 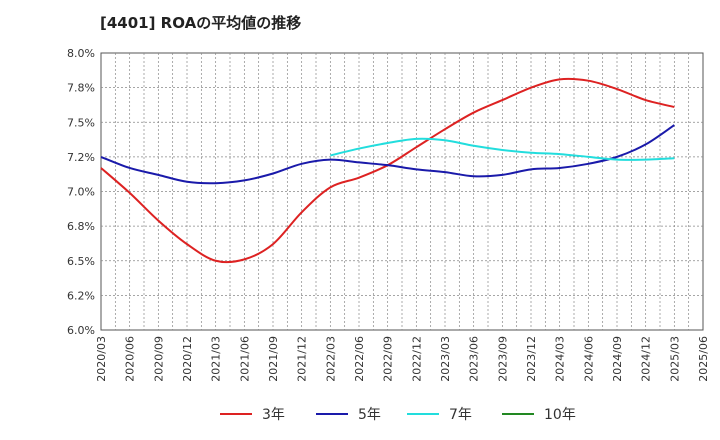 I want to click on x-tick-label: 2022/03, so click(x=330, y=359).